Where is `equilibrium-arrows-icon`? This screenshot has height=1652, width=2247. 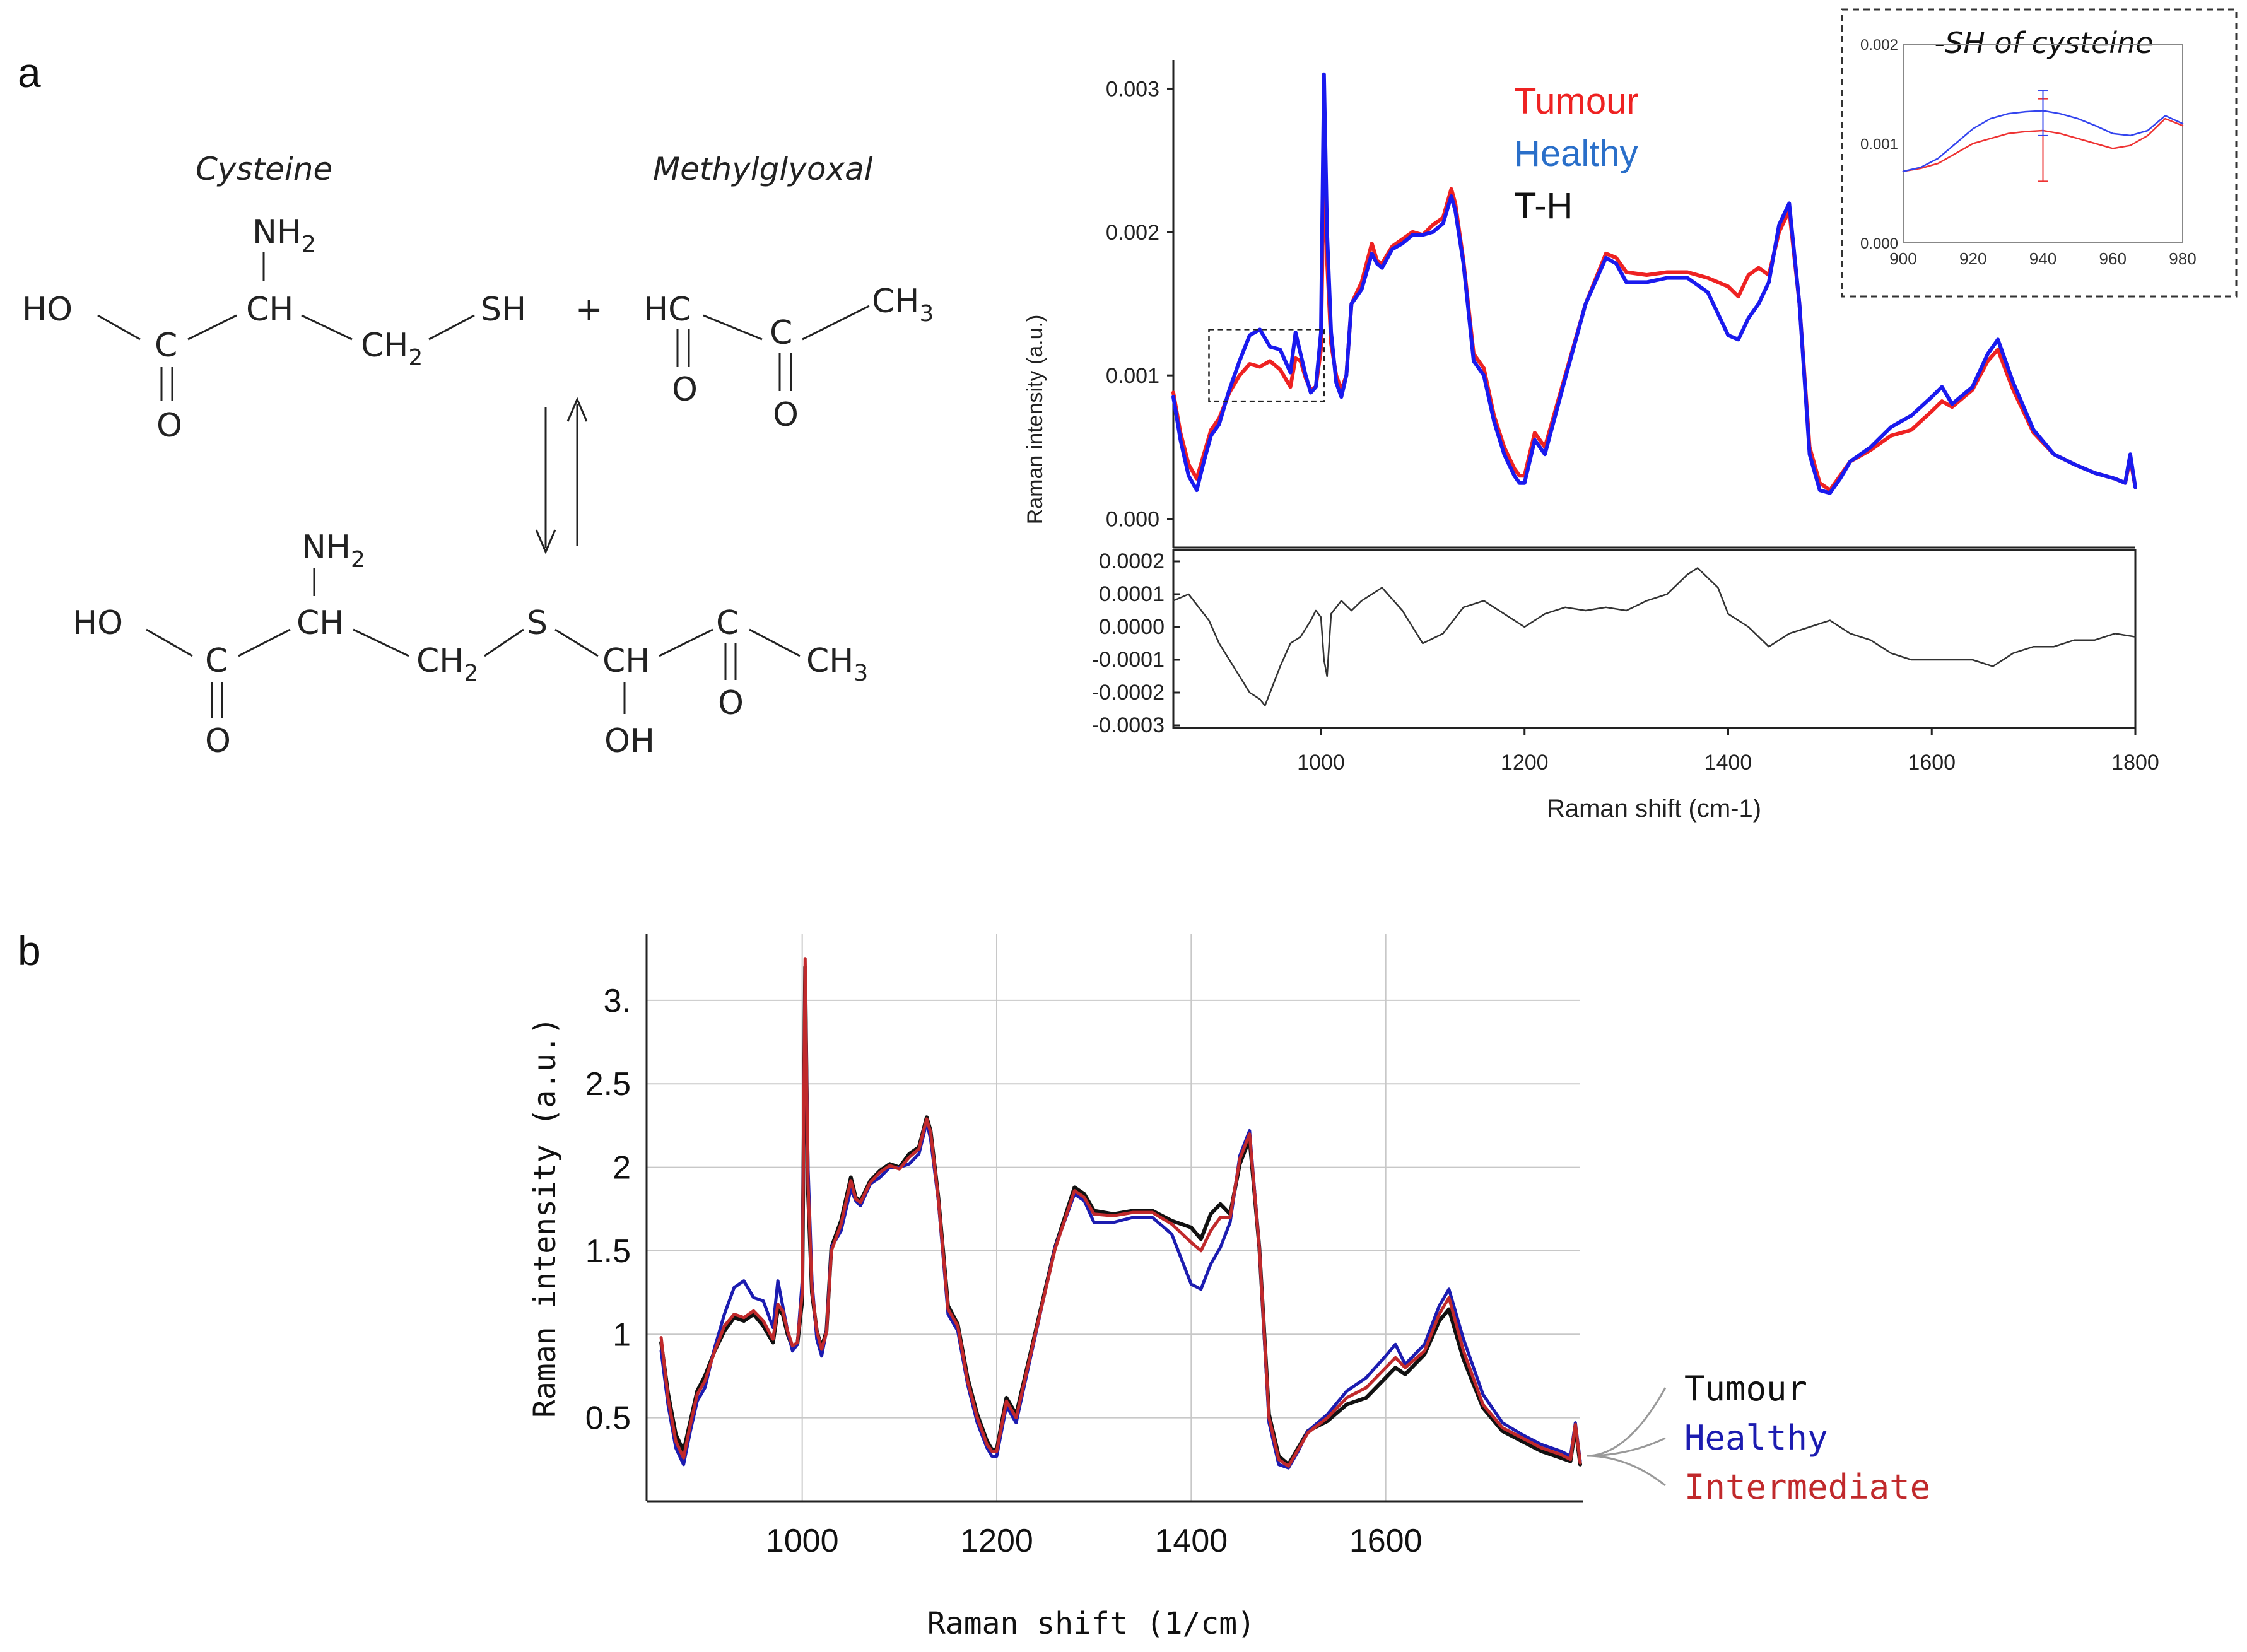
equilibrium-arrows-icon is located at coordinates (561, 475).